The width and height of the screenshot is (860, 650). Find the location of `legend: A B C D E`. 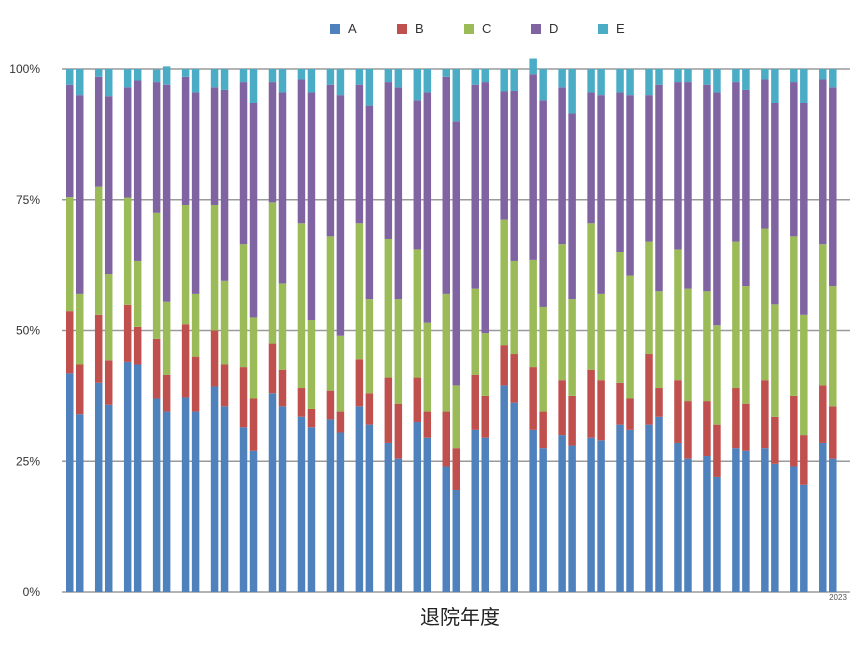

legend: A B C D E is located at coordinates (477, 28).